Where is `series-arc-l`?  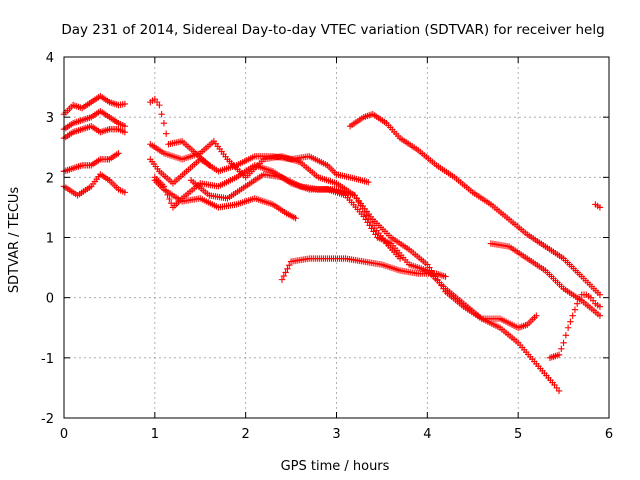
series-arc-l is located at coordinates (363, 269).